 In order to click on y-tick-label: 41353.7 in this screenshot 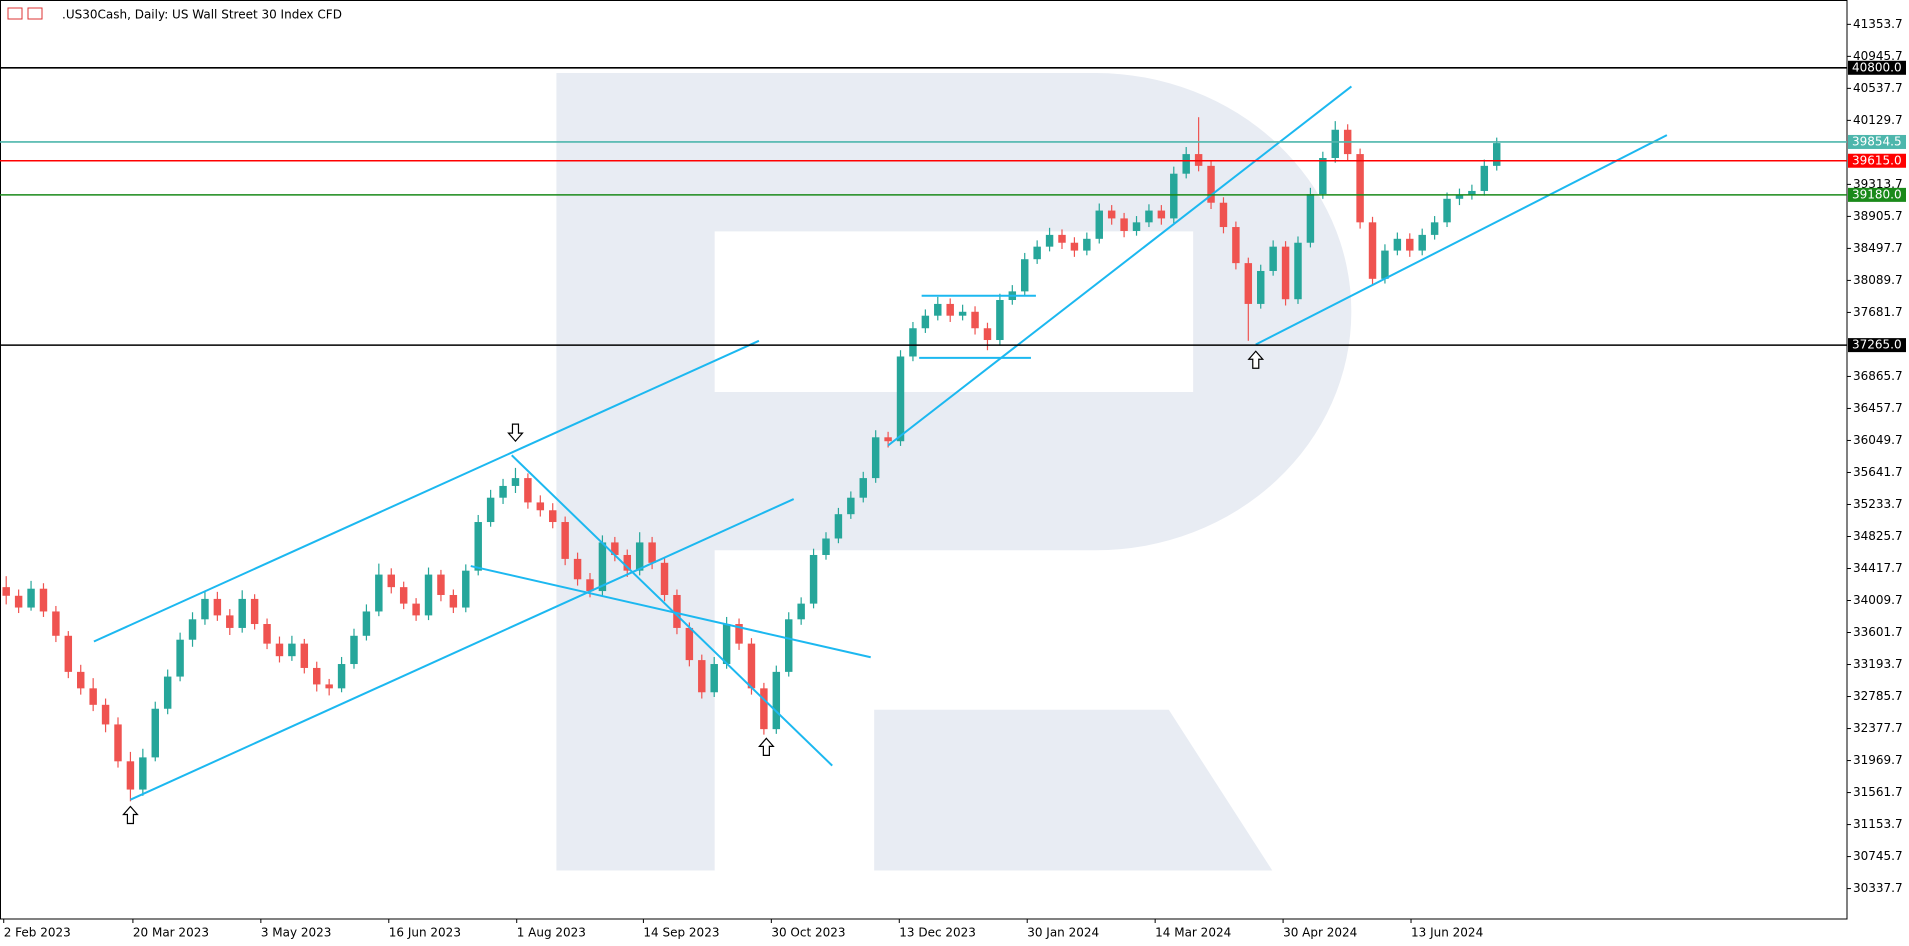, I will do `click(1878, 24)`.